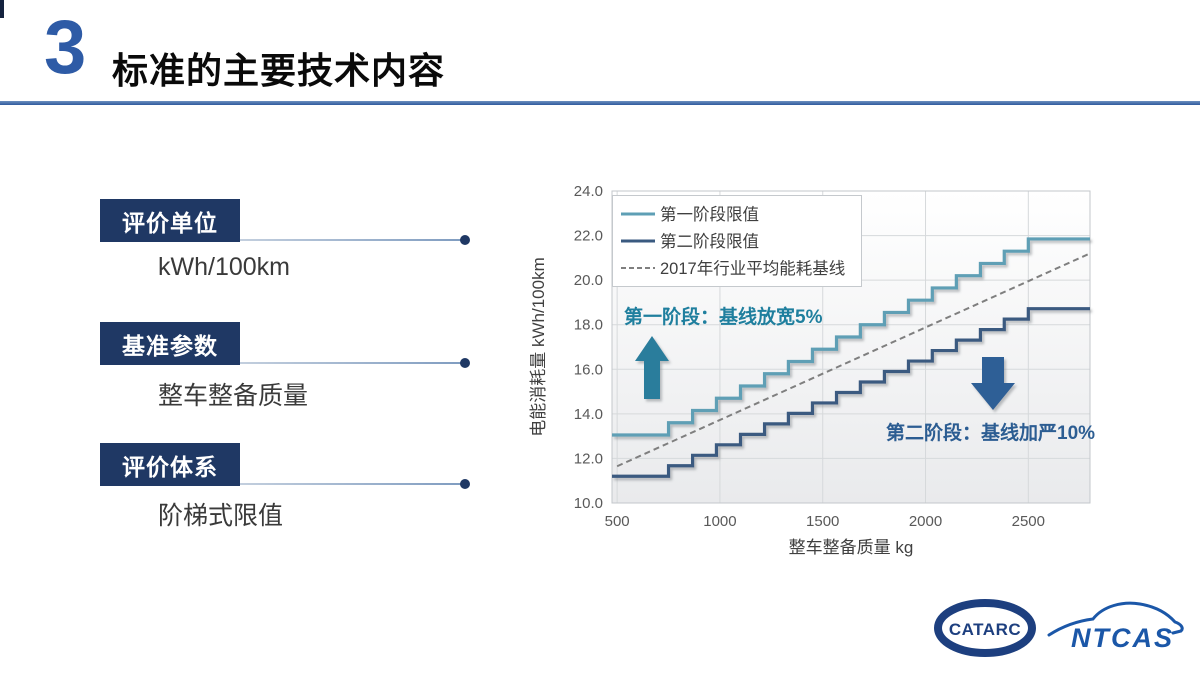 The height and width of the screenshot is (675, 1200). I want to click on header-divider, so click(600, 103).